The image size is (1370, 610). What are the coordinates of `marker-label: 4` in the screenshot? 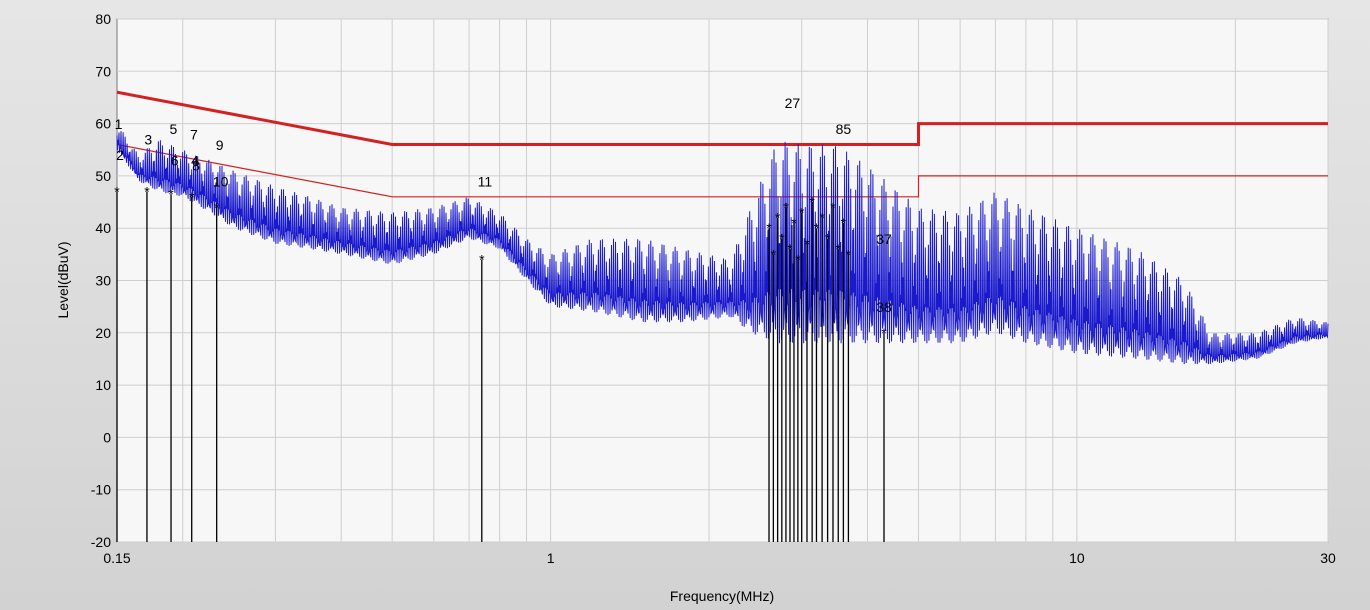 It's located at (195, 160).